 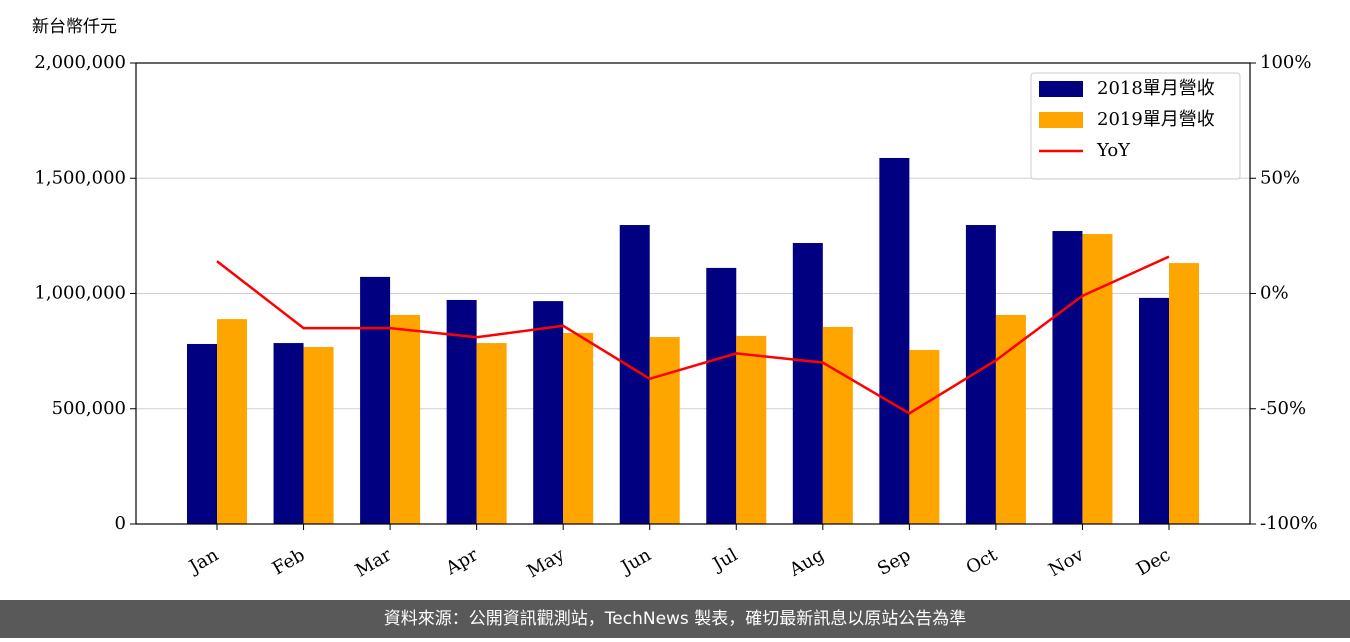 I want to click on x-tick-label: Jan, so click(x=203, y=561).